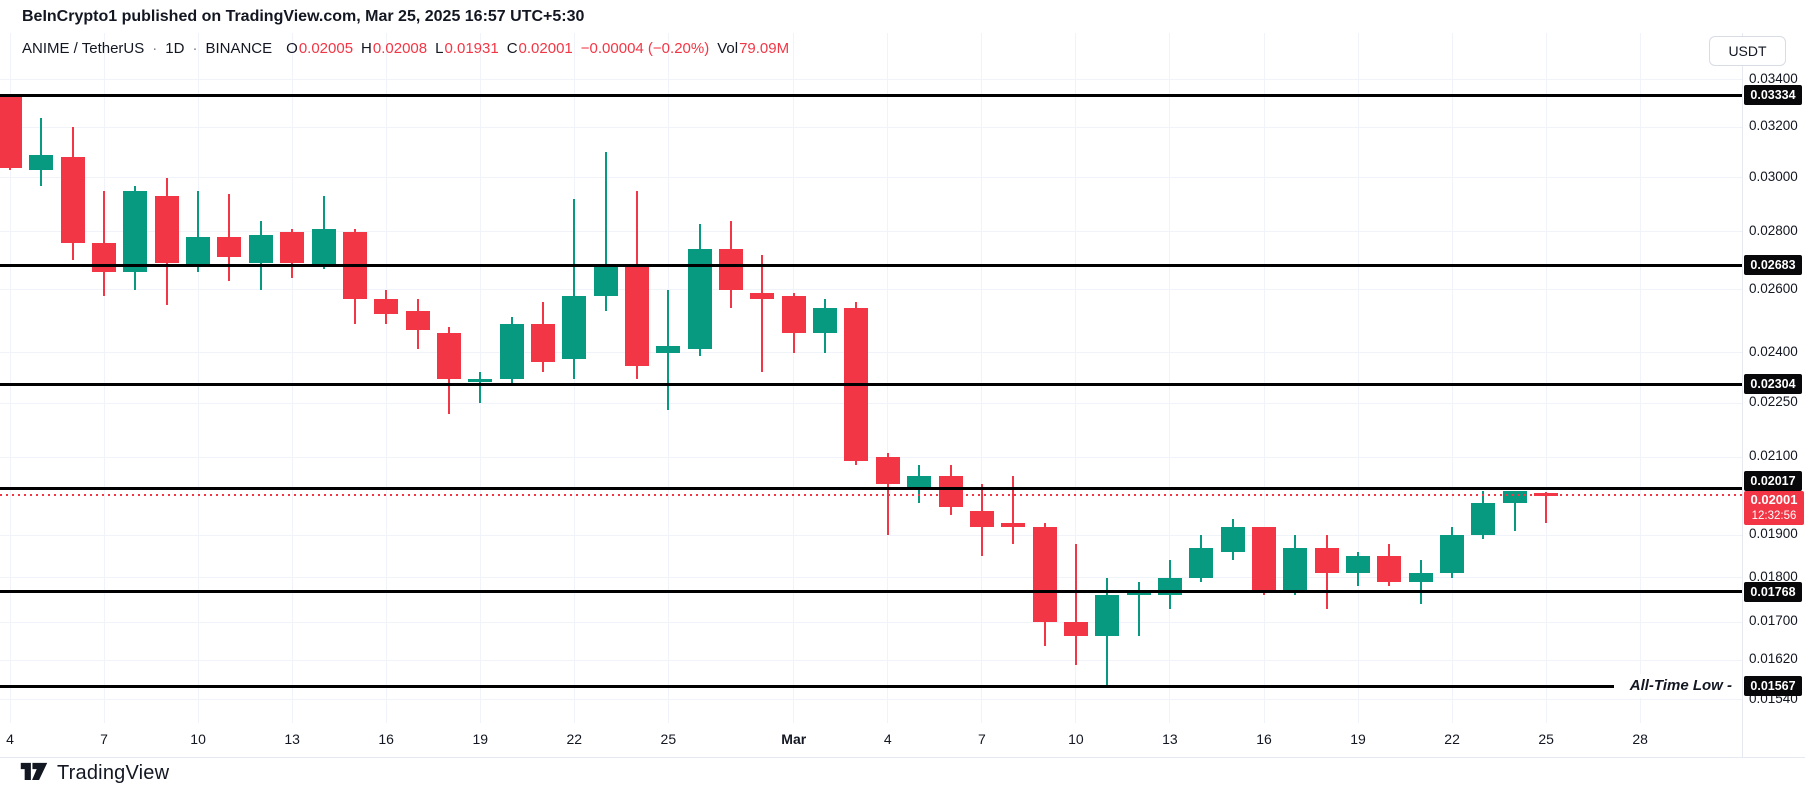  I want to click on currency-toggle-button: USDT, so click(1747, 51).